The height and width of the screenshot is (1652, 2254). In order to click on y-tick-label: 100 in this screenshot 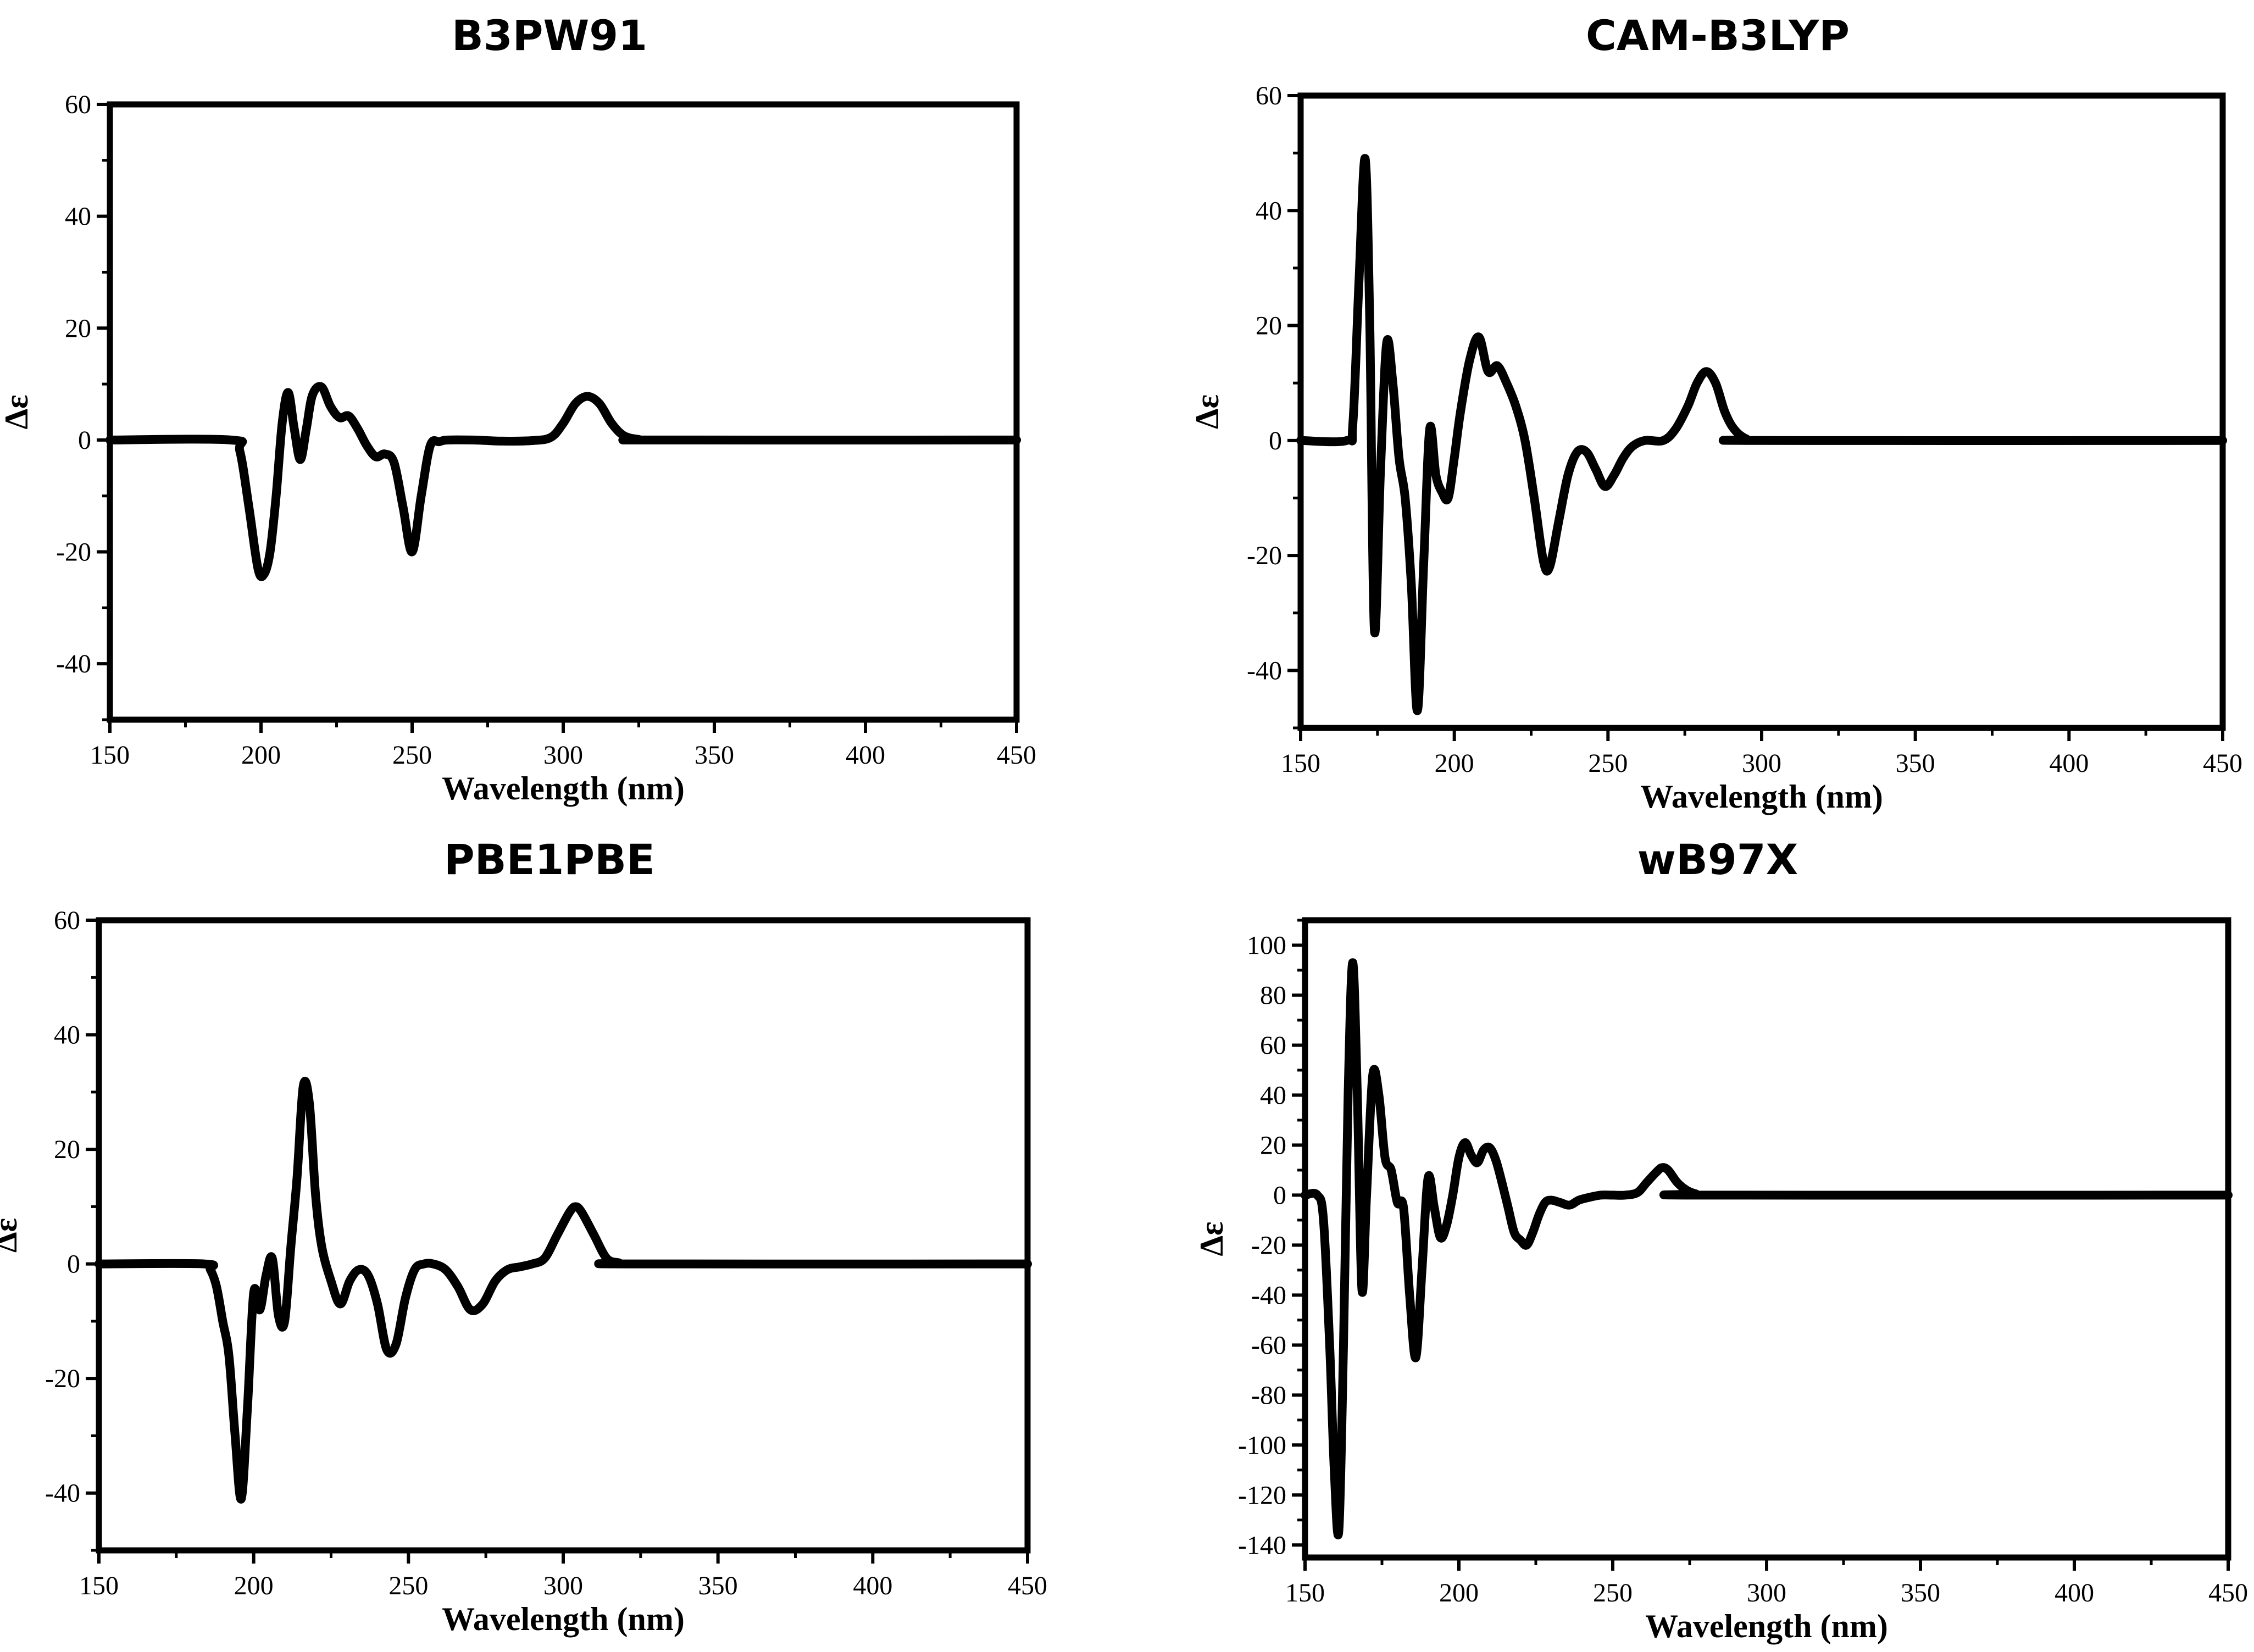, I will do `click(1266, 945)`.